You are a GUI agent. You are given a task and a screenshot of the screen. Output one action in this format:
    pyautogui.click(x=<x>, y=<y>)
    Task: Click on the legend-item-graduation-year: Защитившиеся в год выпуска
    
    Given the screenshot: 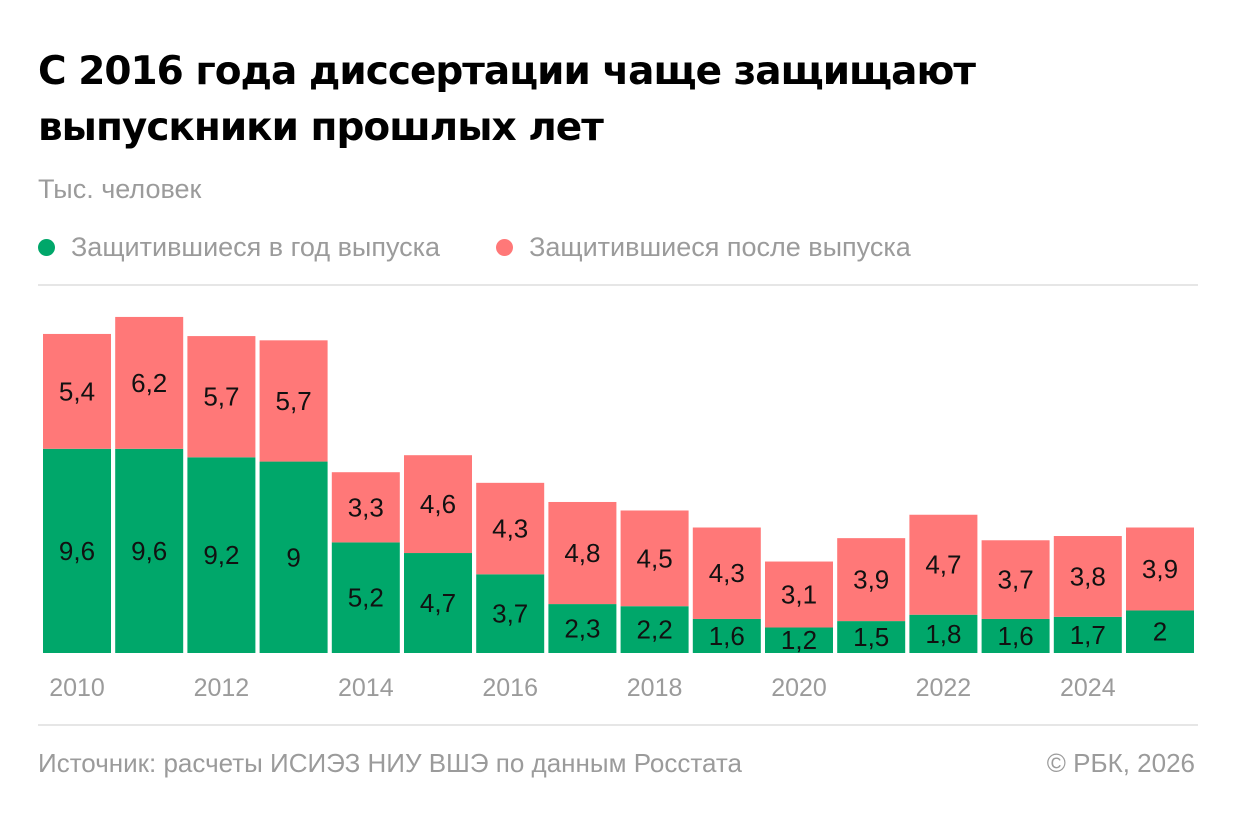 What is the action you would take?
    pyautogui.click(x=239, y=247)
    